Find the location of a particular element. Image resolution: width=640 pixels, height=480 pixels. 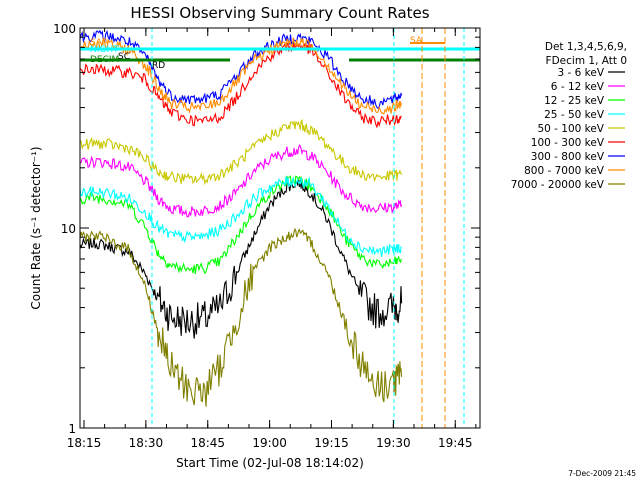

legend-label-800-7000-kev: 800 - 7000 keV is located at coordinates (564, 171).